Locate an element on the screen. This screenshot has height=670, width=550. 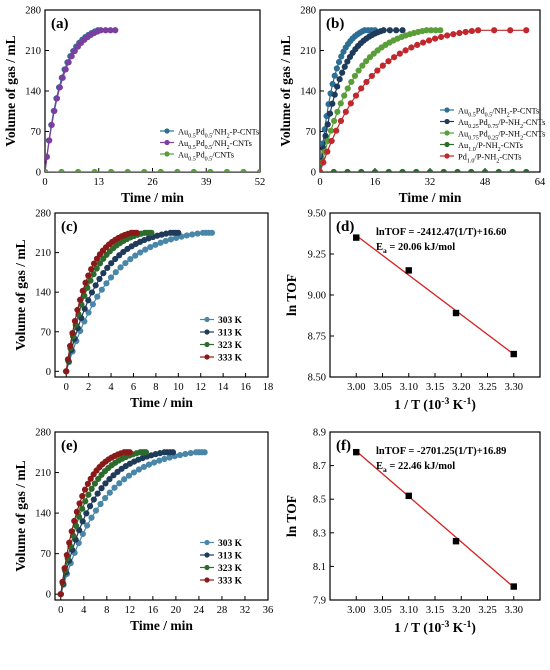
legend-label: Pd1.0/P-NH2-CNTs is located at coordinates (490, 158).